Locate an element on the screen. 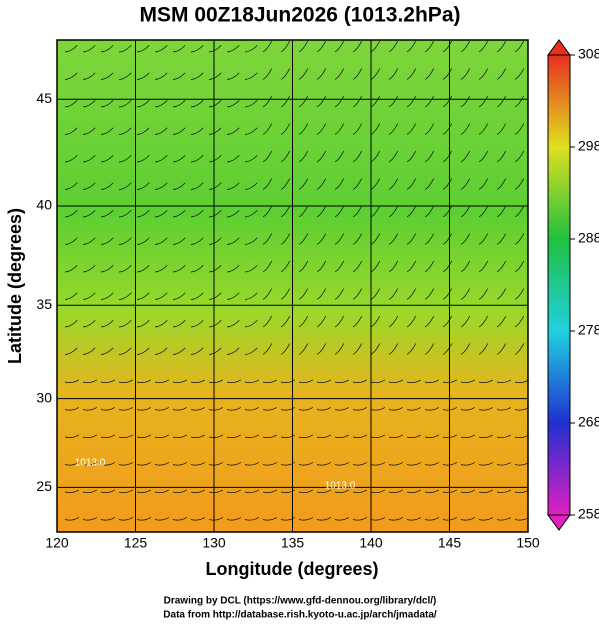 This screenshot has width=599, height=625. x-tick-label: 120 is located at coordinates (57, 543).